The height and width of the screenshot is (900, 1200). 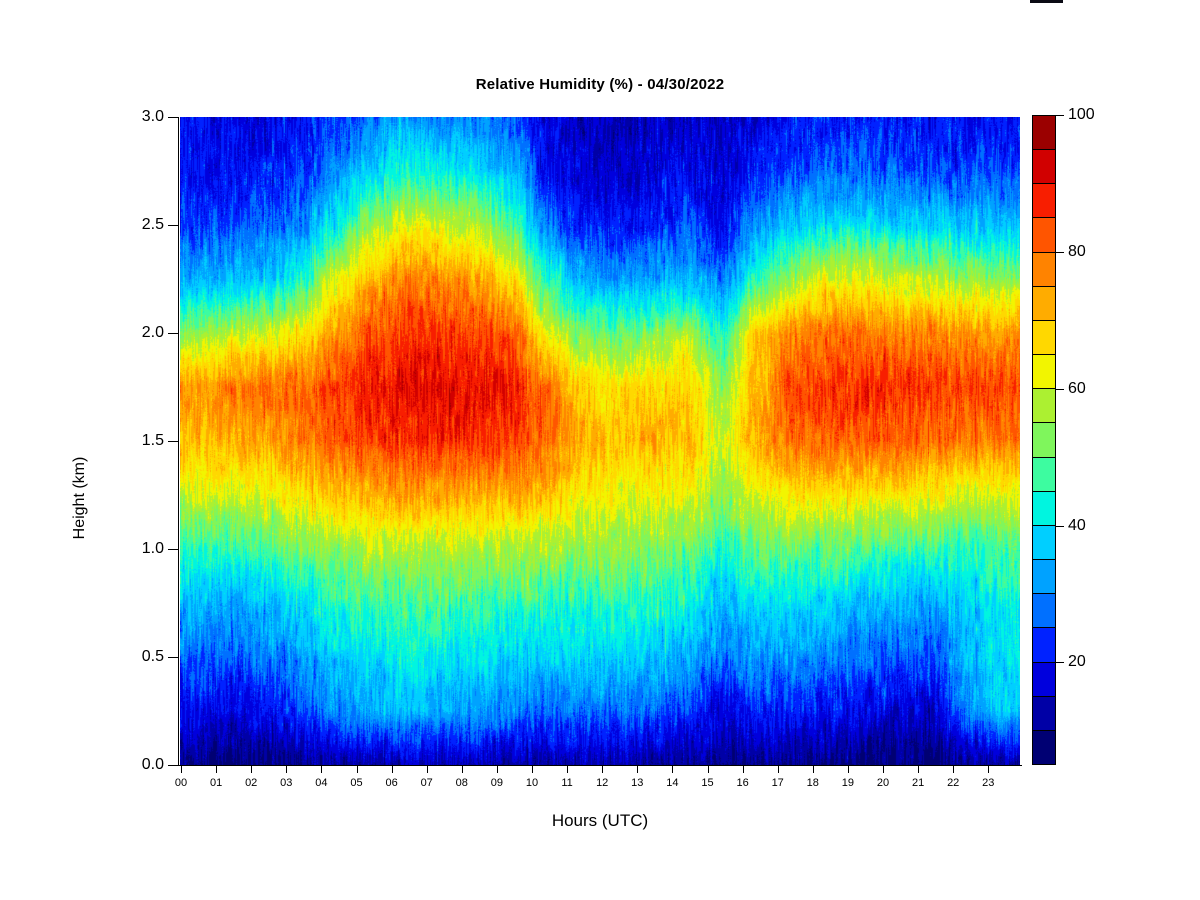 What do you see at coordinates (497, 783) in the screenshot?
I see `x-axis-tick-label: 09` at bounding box center [497, 783].